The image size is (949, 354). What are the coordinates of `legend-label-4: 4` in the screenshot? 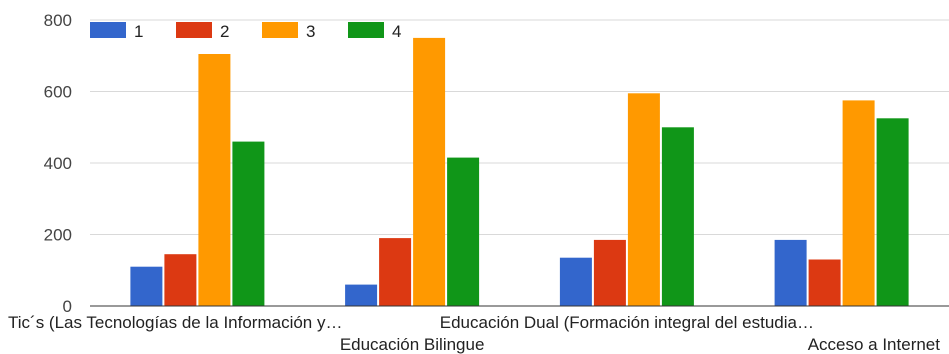 It's located at (396, 31).